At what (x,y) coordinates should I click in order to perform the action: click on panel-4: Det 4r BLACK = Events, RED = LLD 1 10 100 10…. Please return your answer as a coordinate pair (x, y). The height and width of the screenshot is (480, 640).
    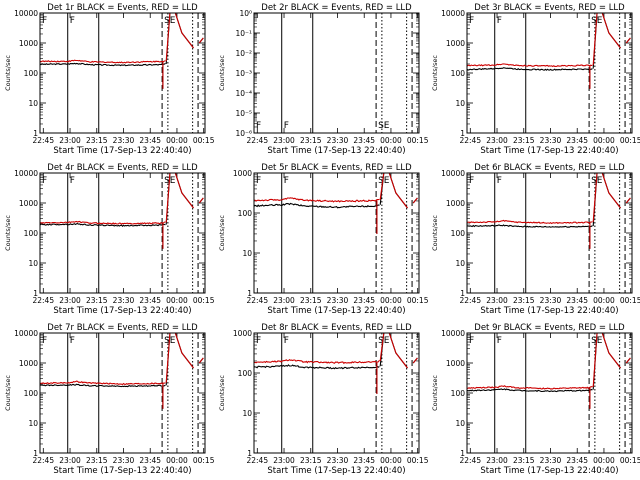
    Looking at the image, I should click on (109, 239).